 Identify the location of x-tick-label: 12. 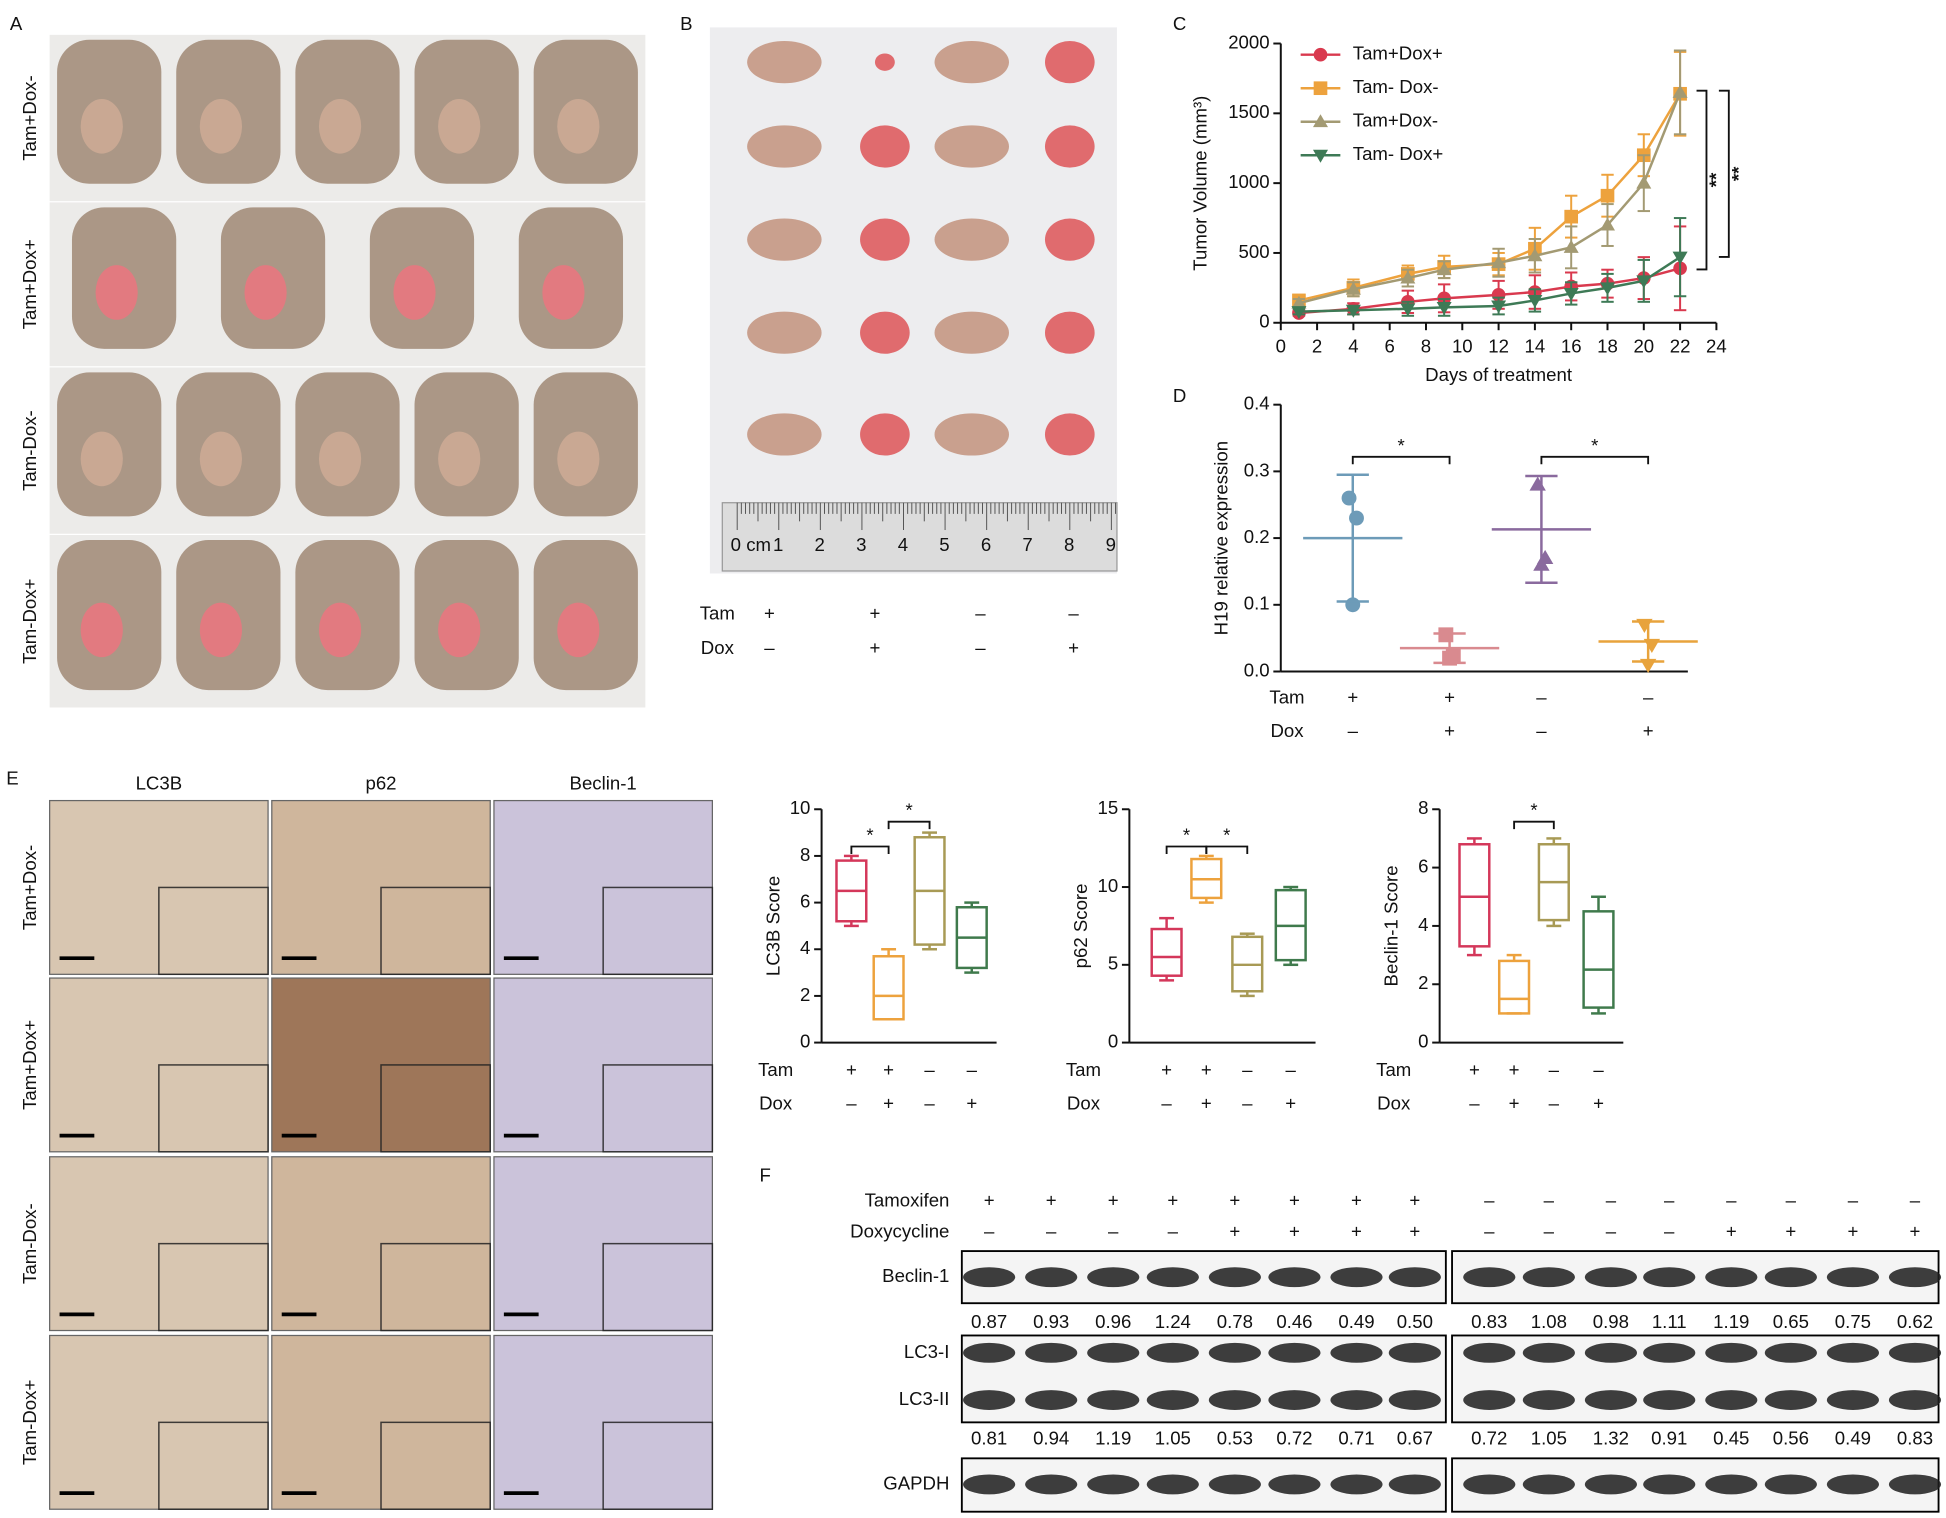
(1498, 346).